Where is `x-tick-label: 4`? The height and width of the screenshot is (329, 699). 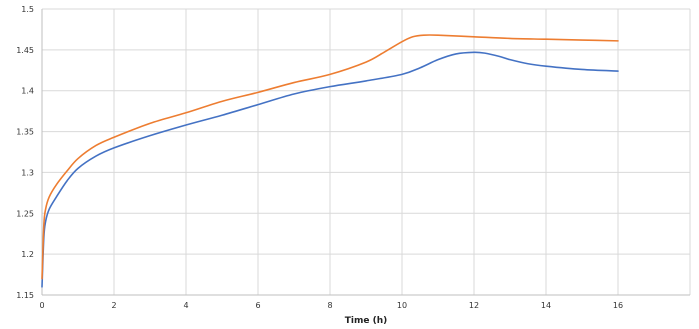 x-tick-label: 4 is located at coordinates (185, 305).